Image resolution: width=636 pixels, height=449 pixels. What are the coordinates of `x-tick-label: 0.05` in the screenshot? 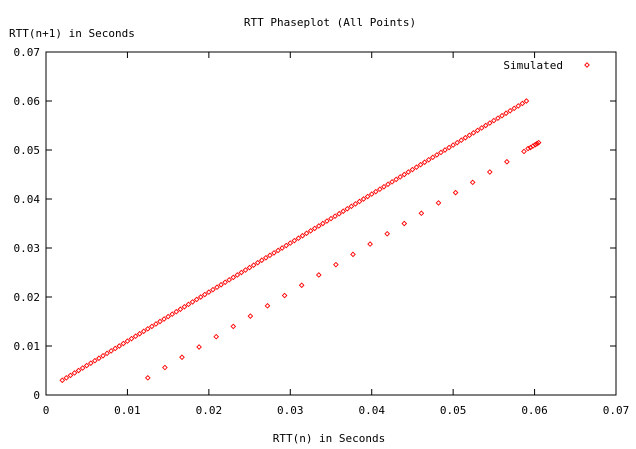 It's located at (453, 410).